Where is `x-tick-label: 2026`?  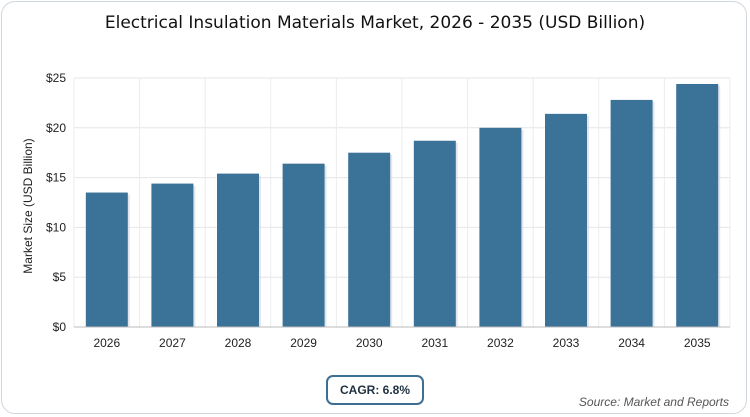
x-tick-label: 2026 is located at coordinates (106, 343).